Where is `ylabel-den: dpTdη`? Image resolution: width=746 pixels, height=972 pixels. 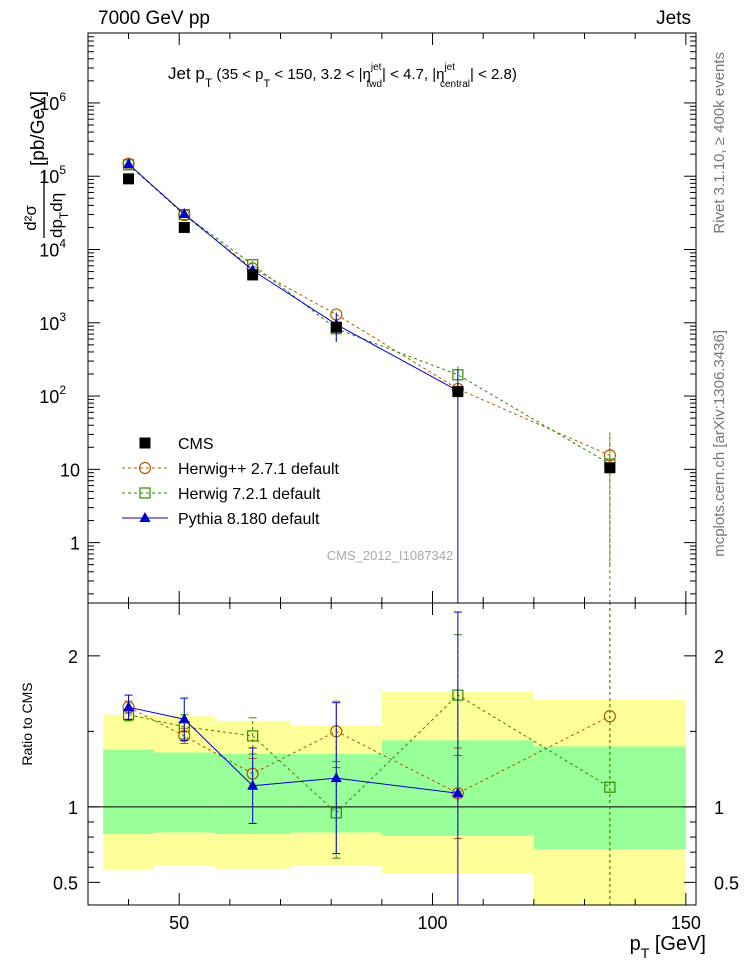
ylabel-den: dpTdη is located at coordinates (59, 215).